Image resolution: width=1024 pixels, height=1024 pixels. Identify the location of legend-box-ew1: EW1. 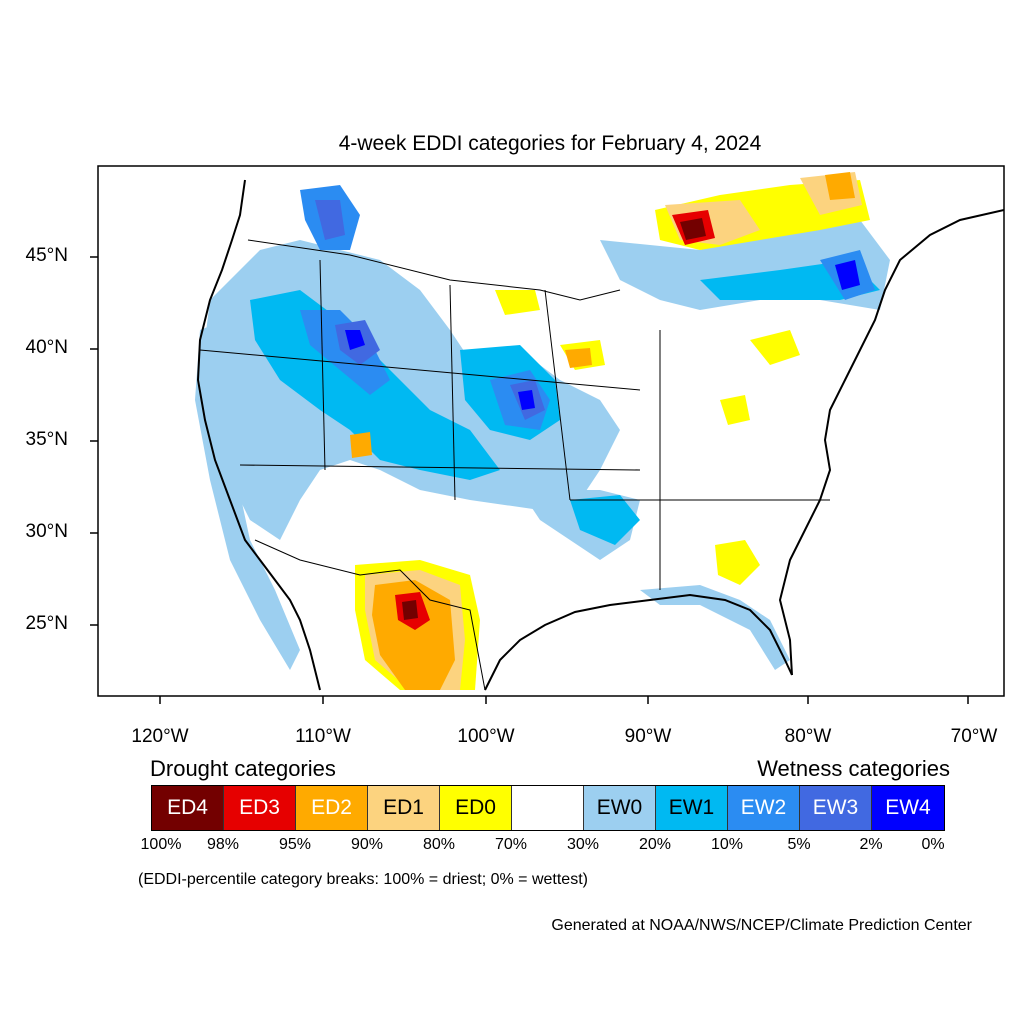
(692, 808).